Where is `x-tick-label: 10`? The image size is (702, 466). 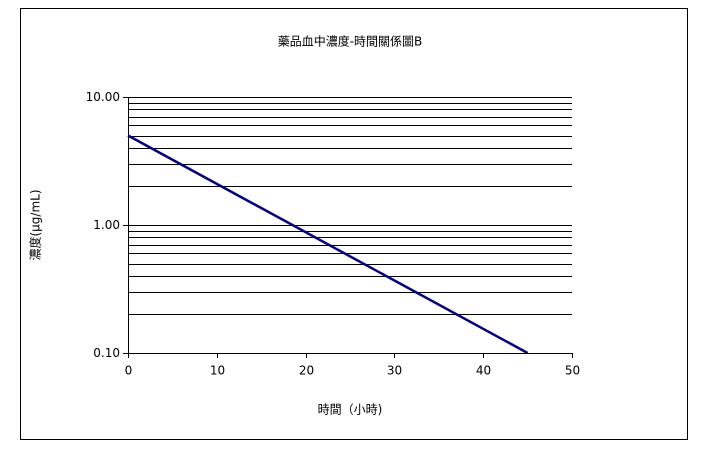
x-tick-label: 10 is located at coordinates (217, 371).